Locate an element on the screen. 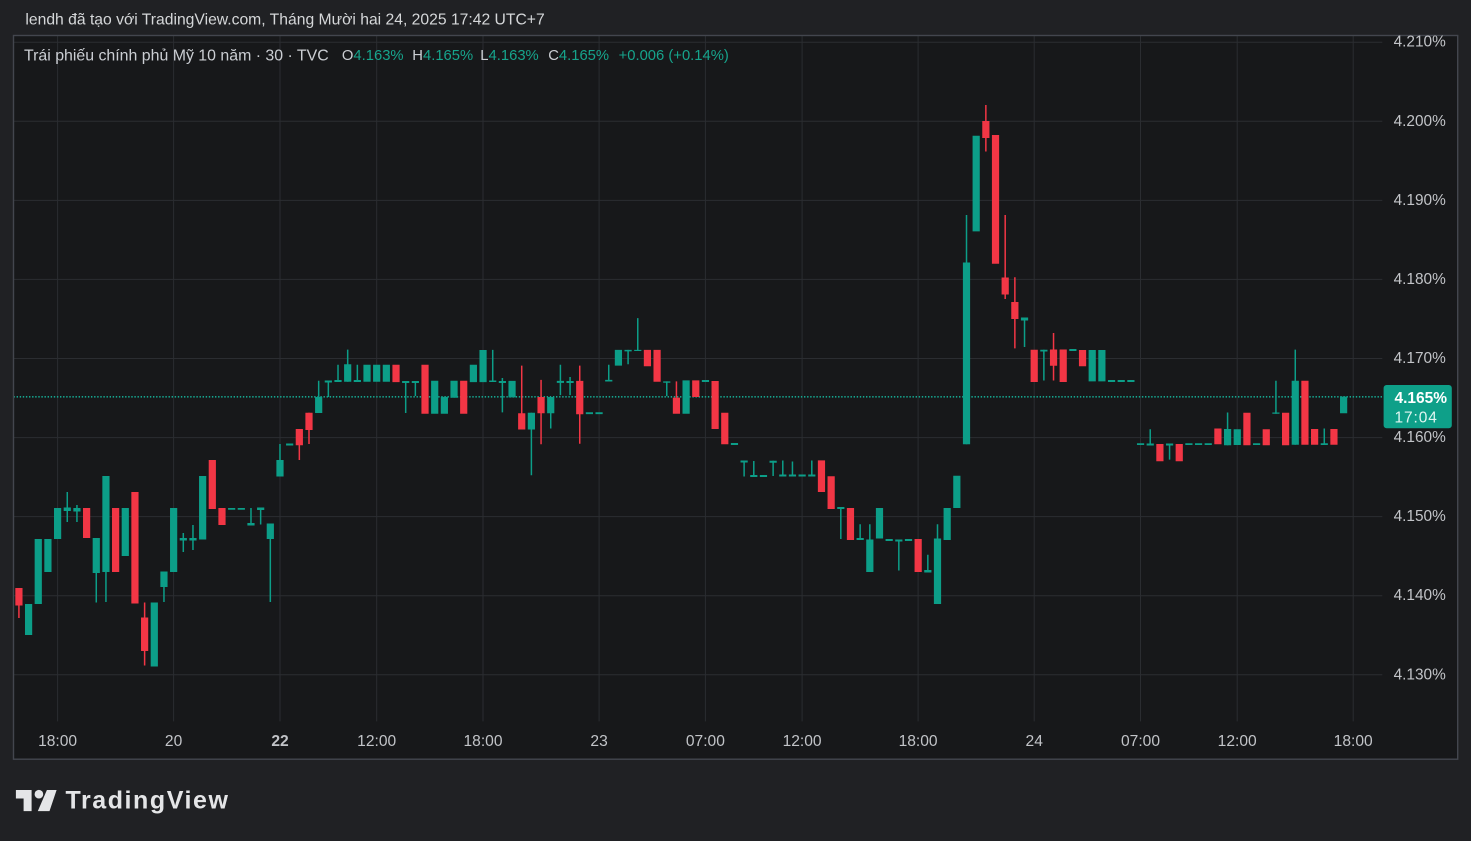 The image size is (1471, 841). svg-text: 4.140% is located at coordinates (1420, 595).